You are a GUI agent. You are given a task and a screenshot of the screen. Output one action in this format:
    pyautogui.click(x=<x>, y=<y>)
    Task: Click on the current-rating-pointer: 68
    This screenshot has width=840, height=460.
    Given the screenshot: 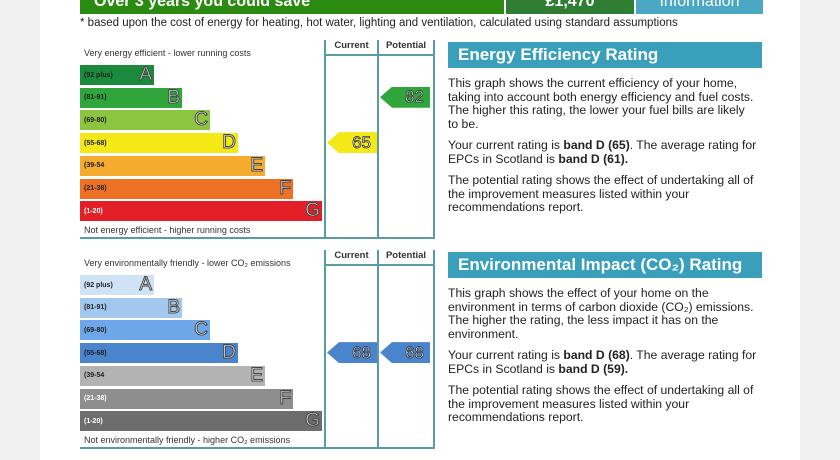 What is the action you would take?
    pyautogui.click(x=352, y=353)
    